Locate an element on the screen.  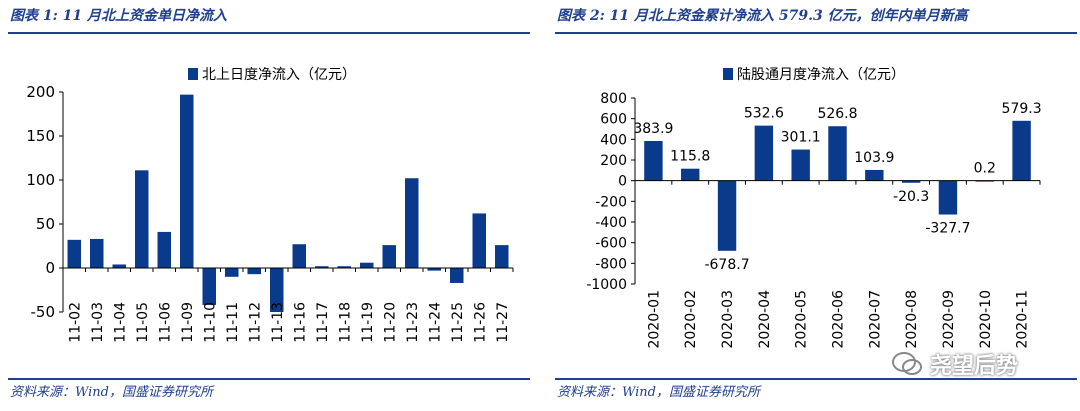
x-tick-label: 11-18 is located at coordinates (345, 322).